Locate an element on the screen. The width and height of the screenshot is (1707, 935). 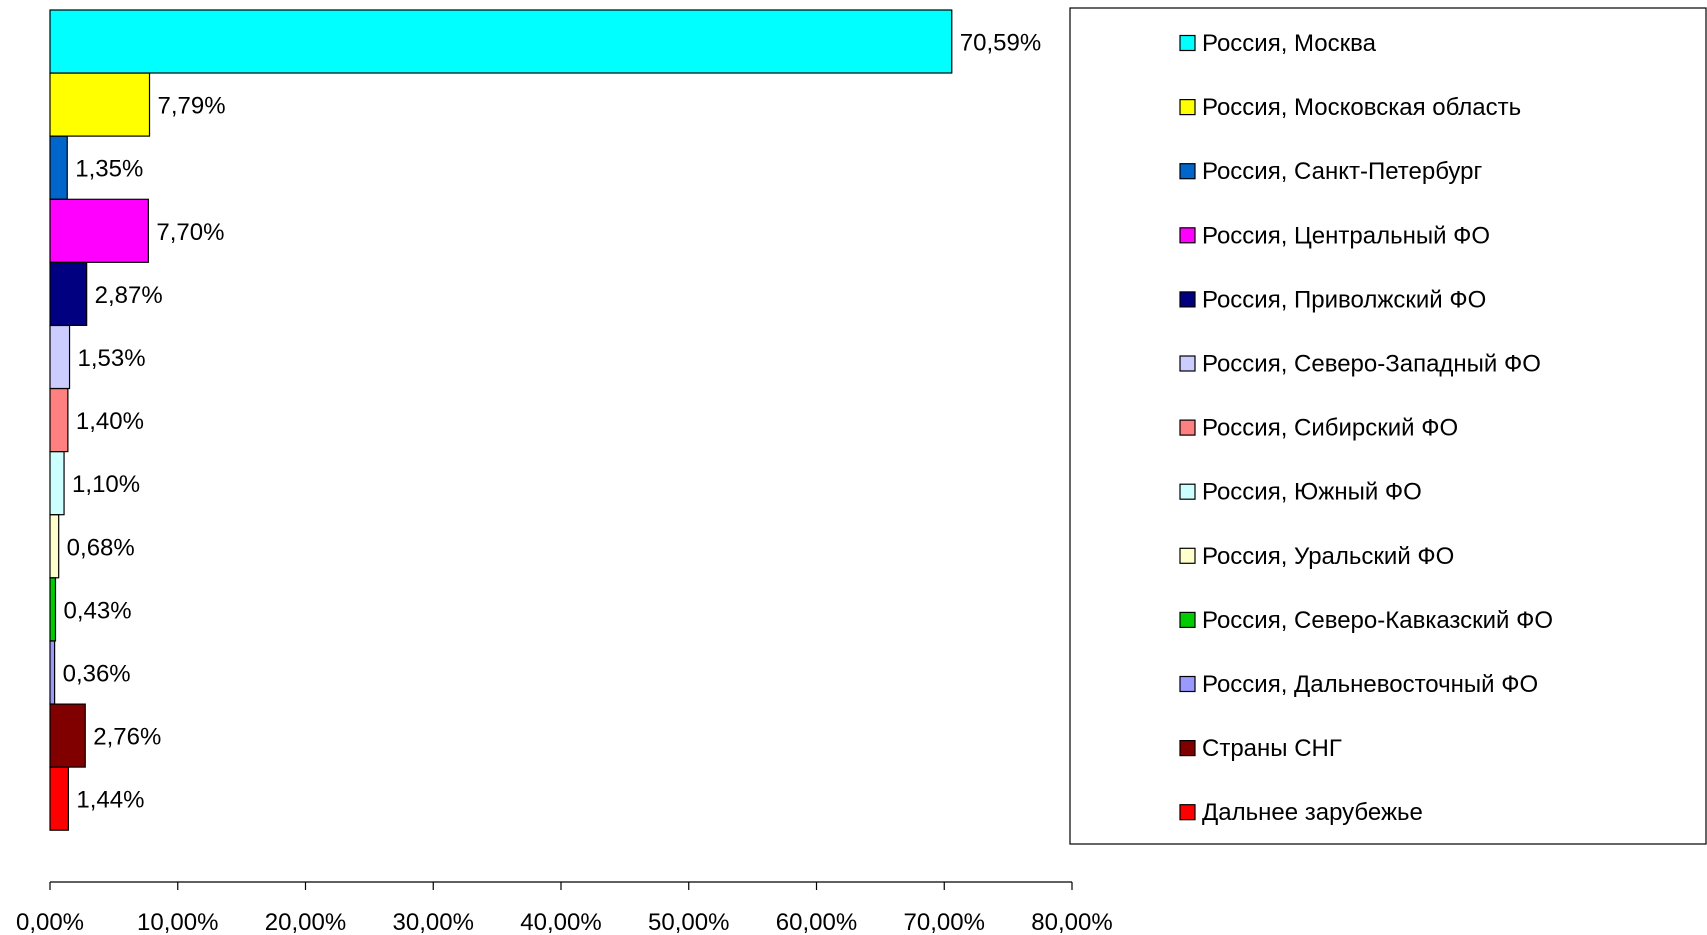
legend-label: Россия, Приволжский ФО is located at coordinates (1344, 299).